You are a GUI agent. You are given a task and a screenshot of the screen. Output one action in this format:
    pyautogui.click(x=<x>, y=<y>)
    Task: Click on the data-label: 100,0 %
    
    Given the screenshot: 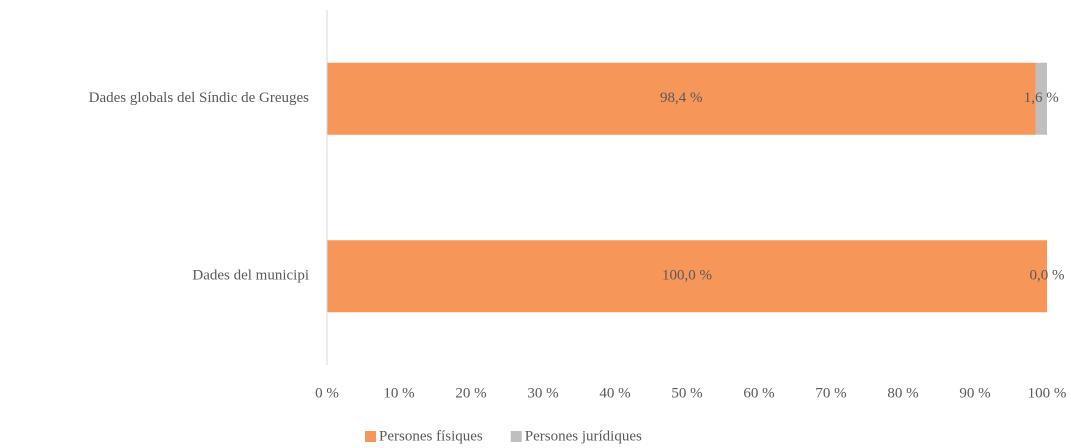 What is the action you would take?
    pyautogui.click(x=687, y=276)
    